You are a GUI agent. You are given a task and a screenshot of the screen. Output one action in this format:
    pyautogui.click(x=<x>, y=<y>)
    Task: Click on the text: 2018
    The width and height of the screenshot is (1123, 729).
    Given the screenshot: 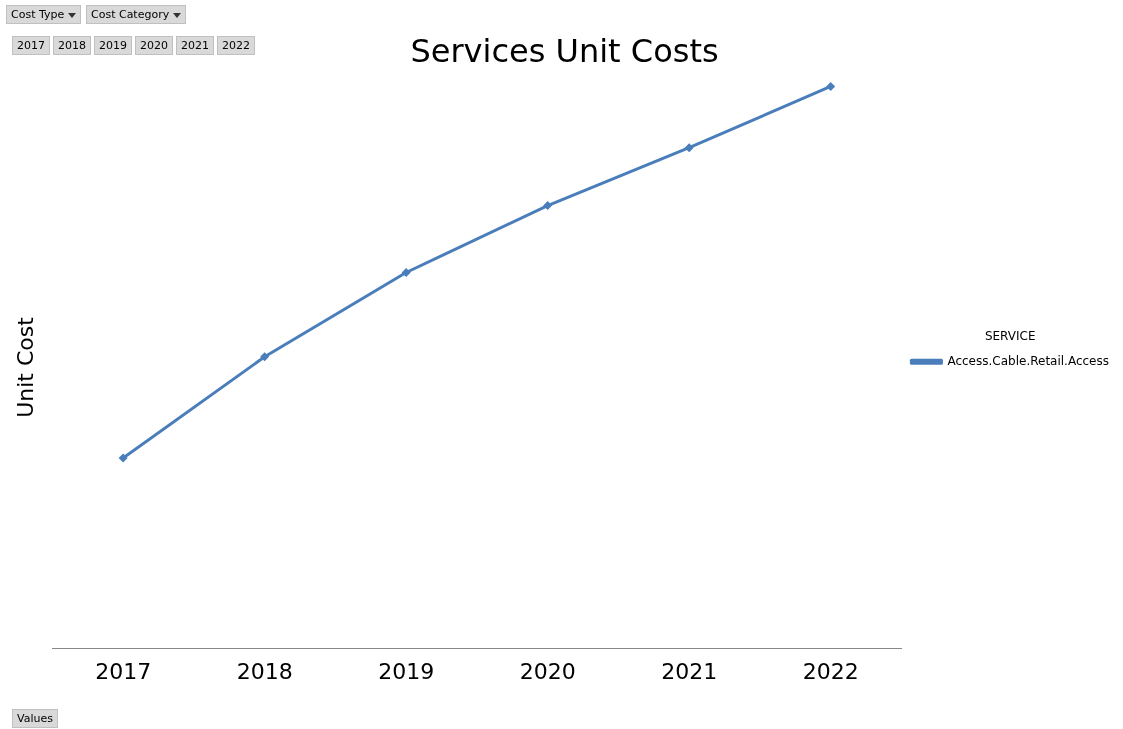 What is the action you would take?
    pyautogui.click(x=72, y=45)
    